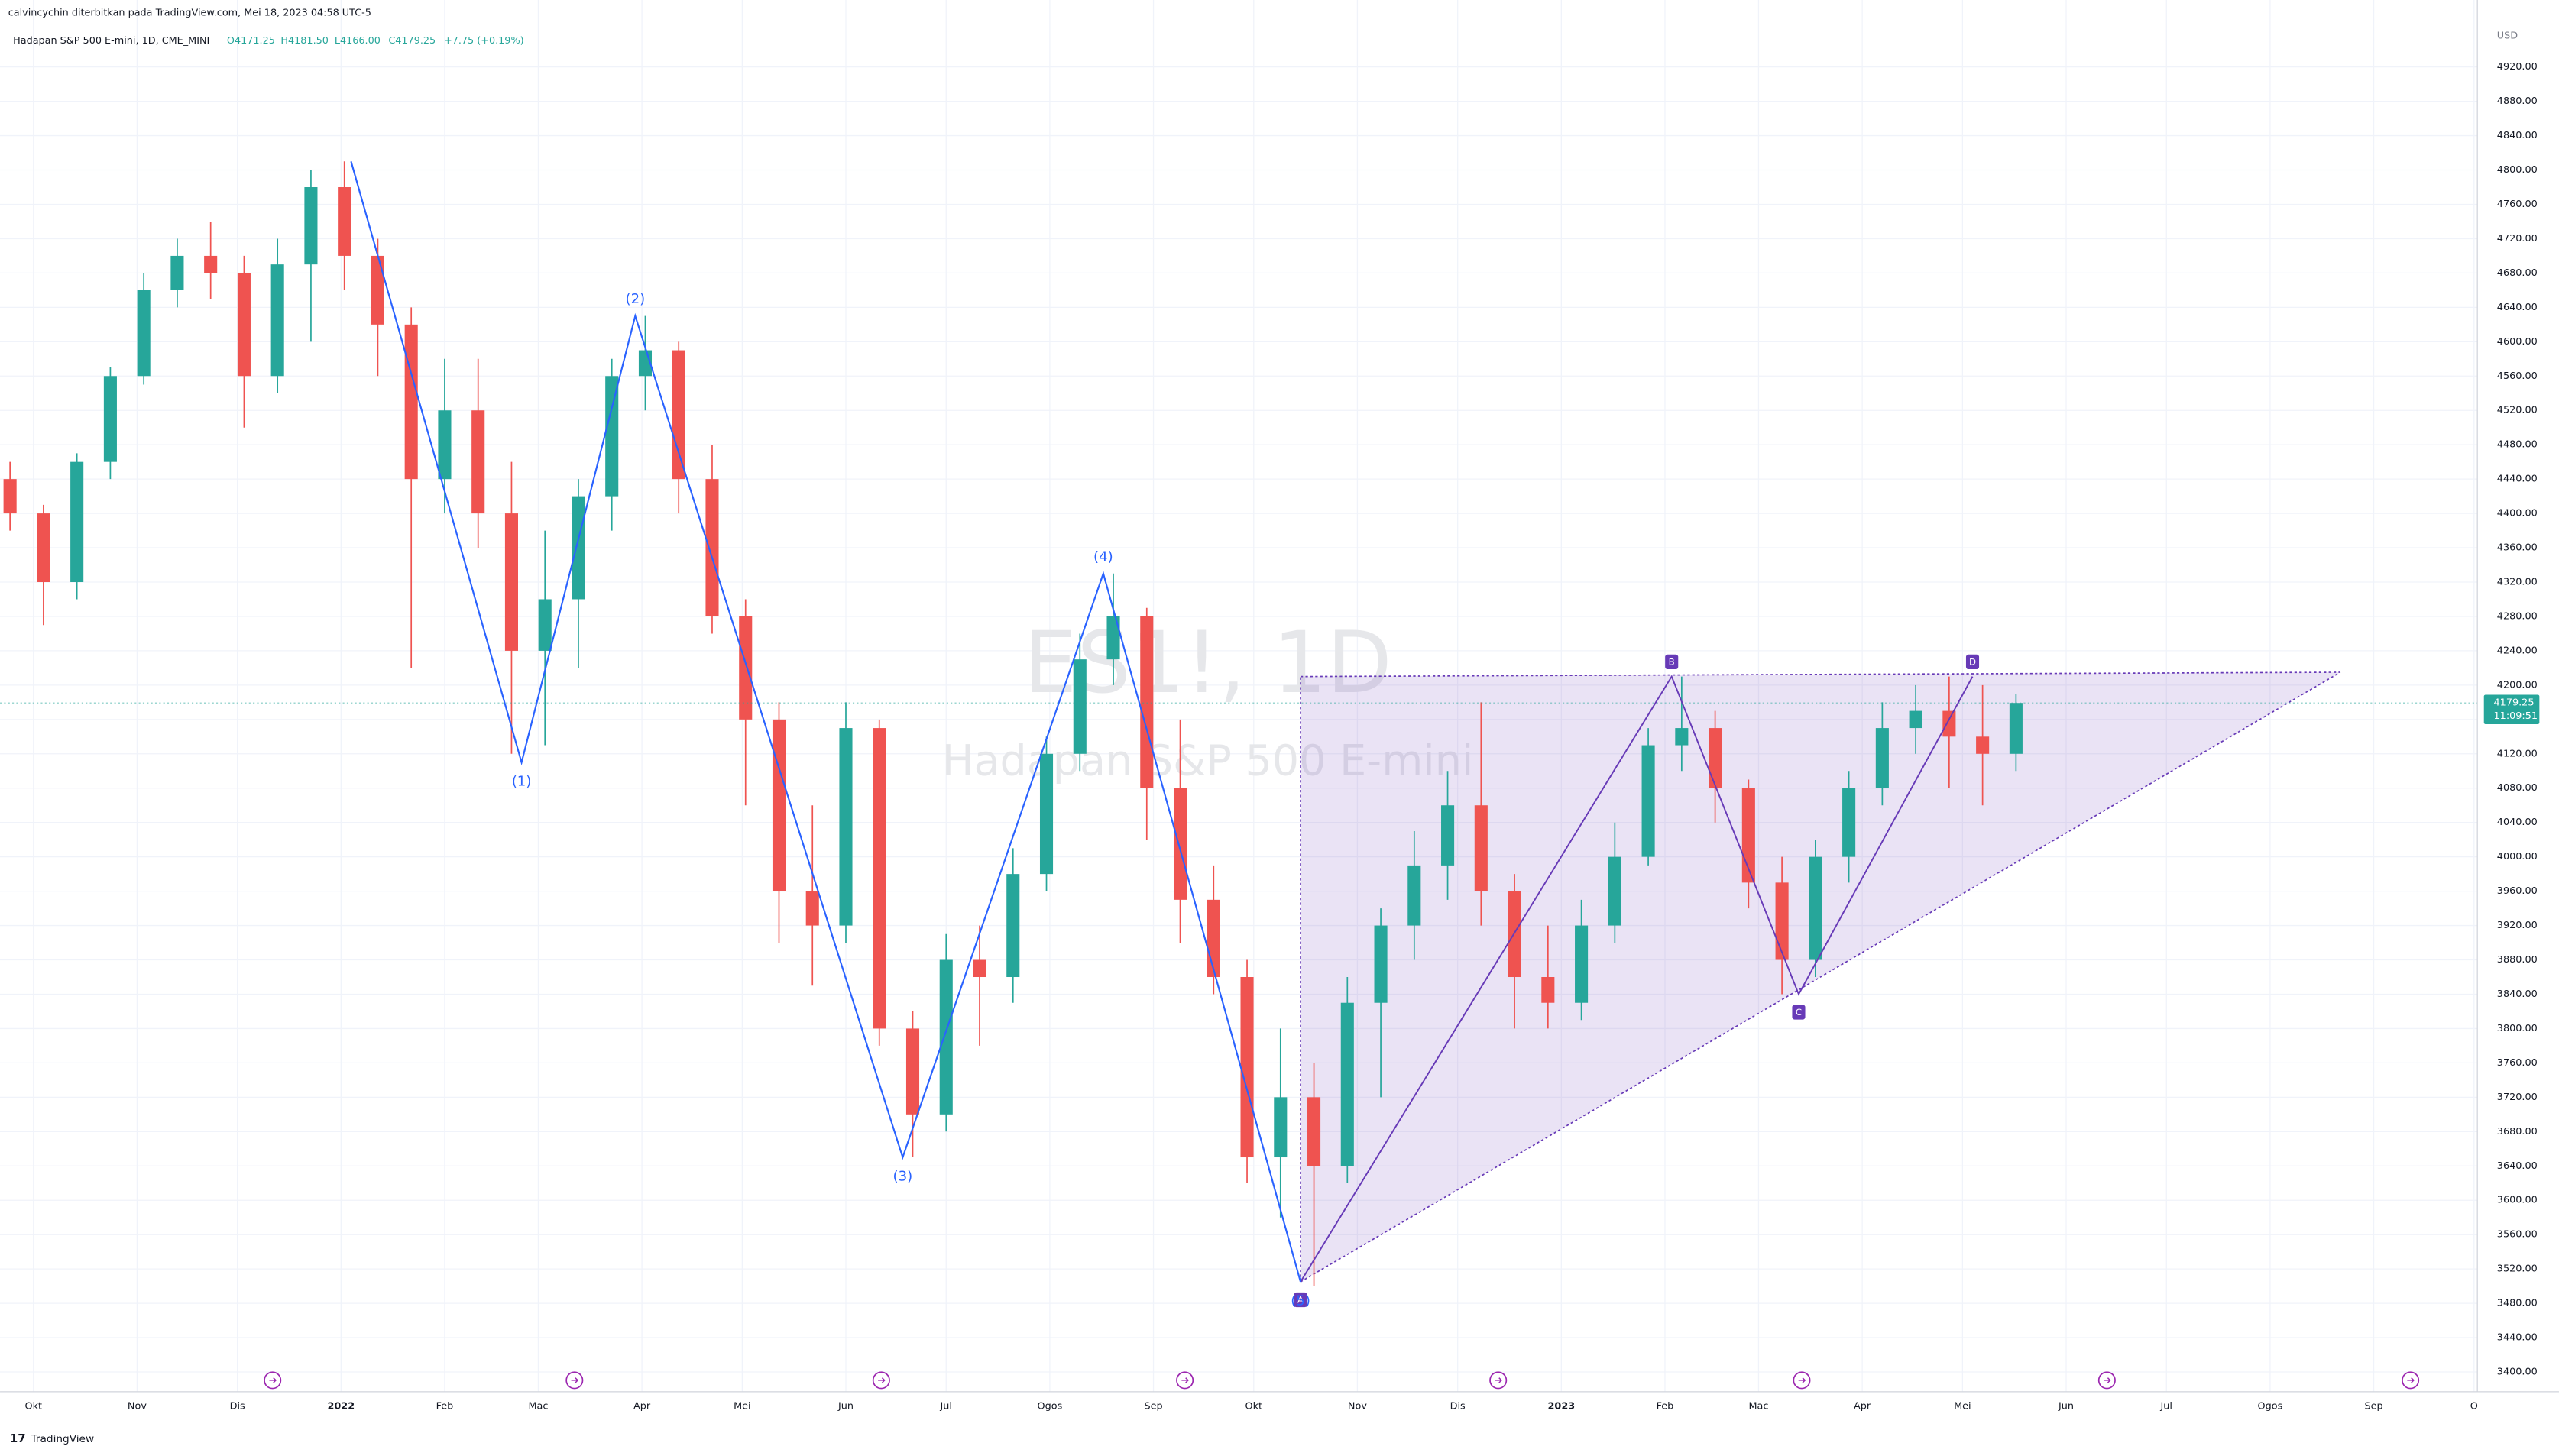 The height and width of the screenshot is (1456, 2559). Describe the element at coordinates (2518, 1166) in the screenshot. I see `y-tick-label: 3640.00` at that location.